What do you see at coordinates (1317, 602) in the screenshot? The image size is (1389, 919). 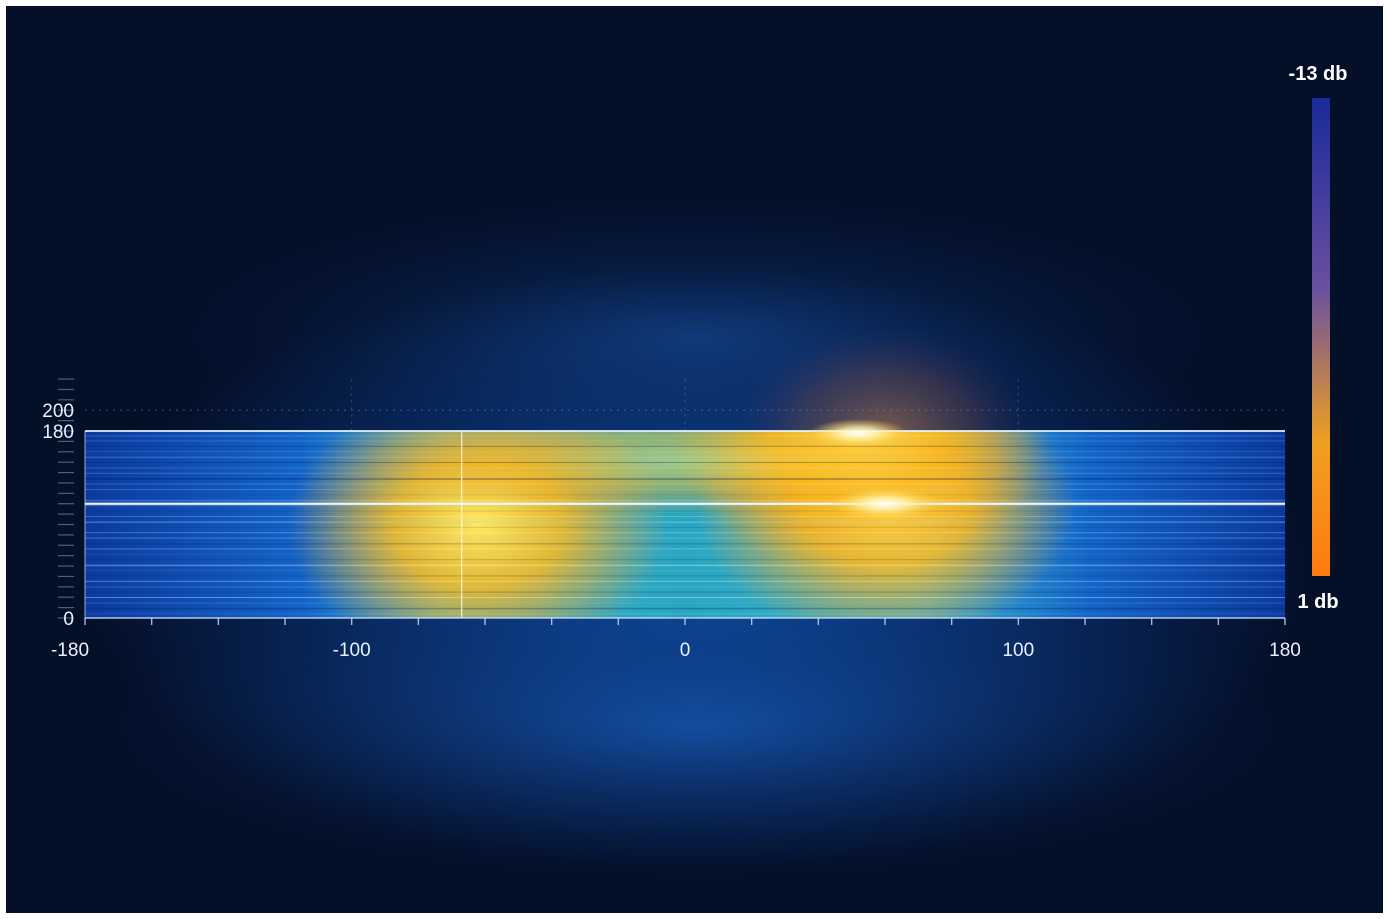 I see `colorbar-bottom-label: 1 db` at bounding box center [1317, 602].